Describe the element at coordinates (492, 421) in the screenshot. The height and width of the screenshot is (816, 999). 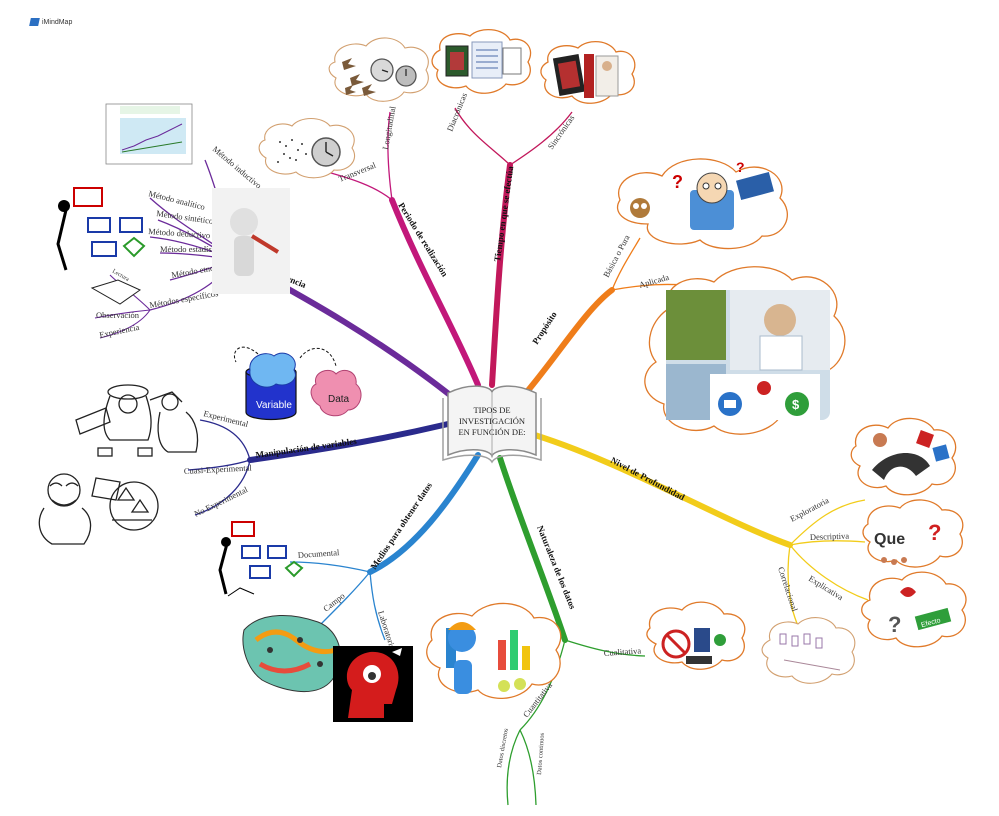
I see `central-line-2: INVESTIGACIÓN` at that location.